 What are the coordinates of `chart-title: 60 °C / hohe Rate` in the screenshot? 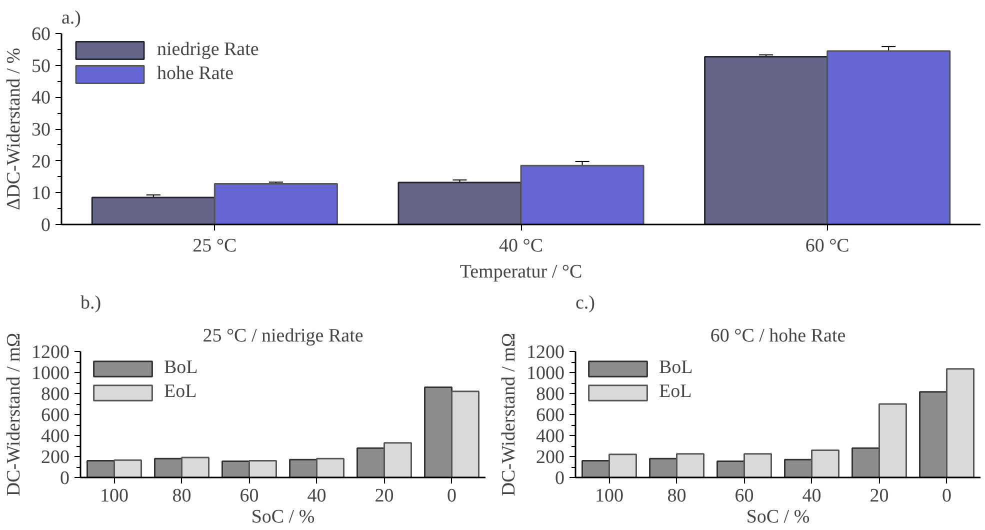 It's located at (778, 336).